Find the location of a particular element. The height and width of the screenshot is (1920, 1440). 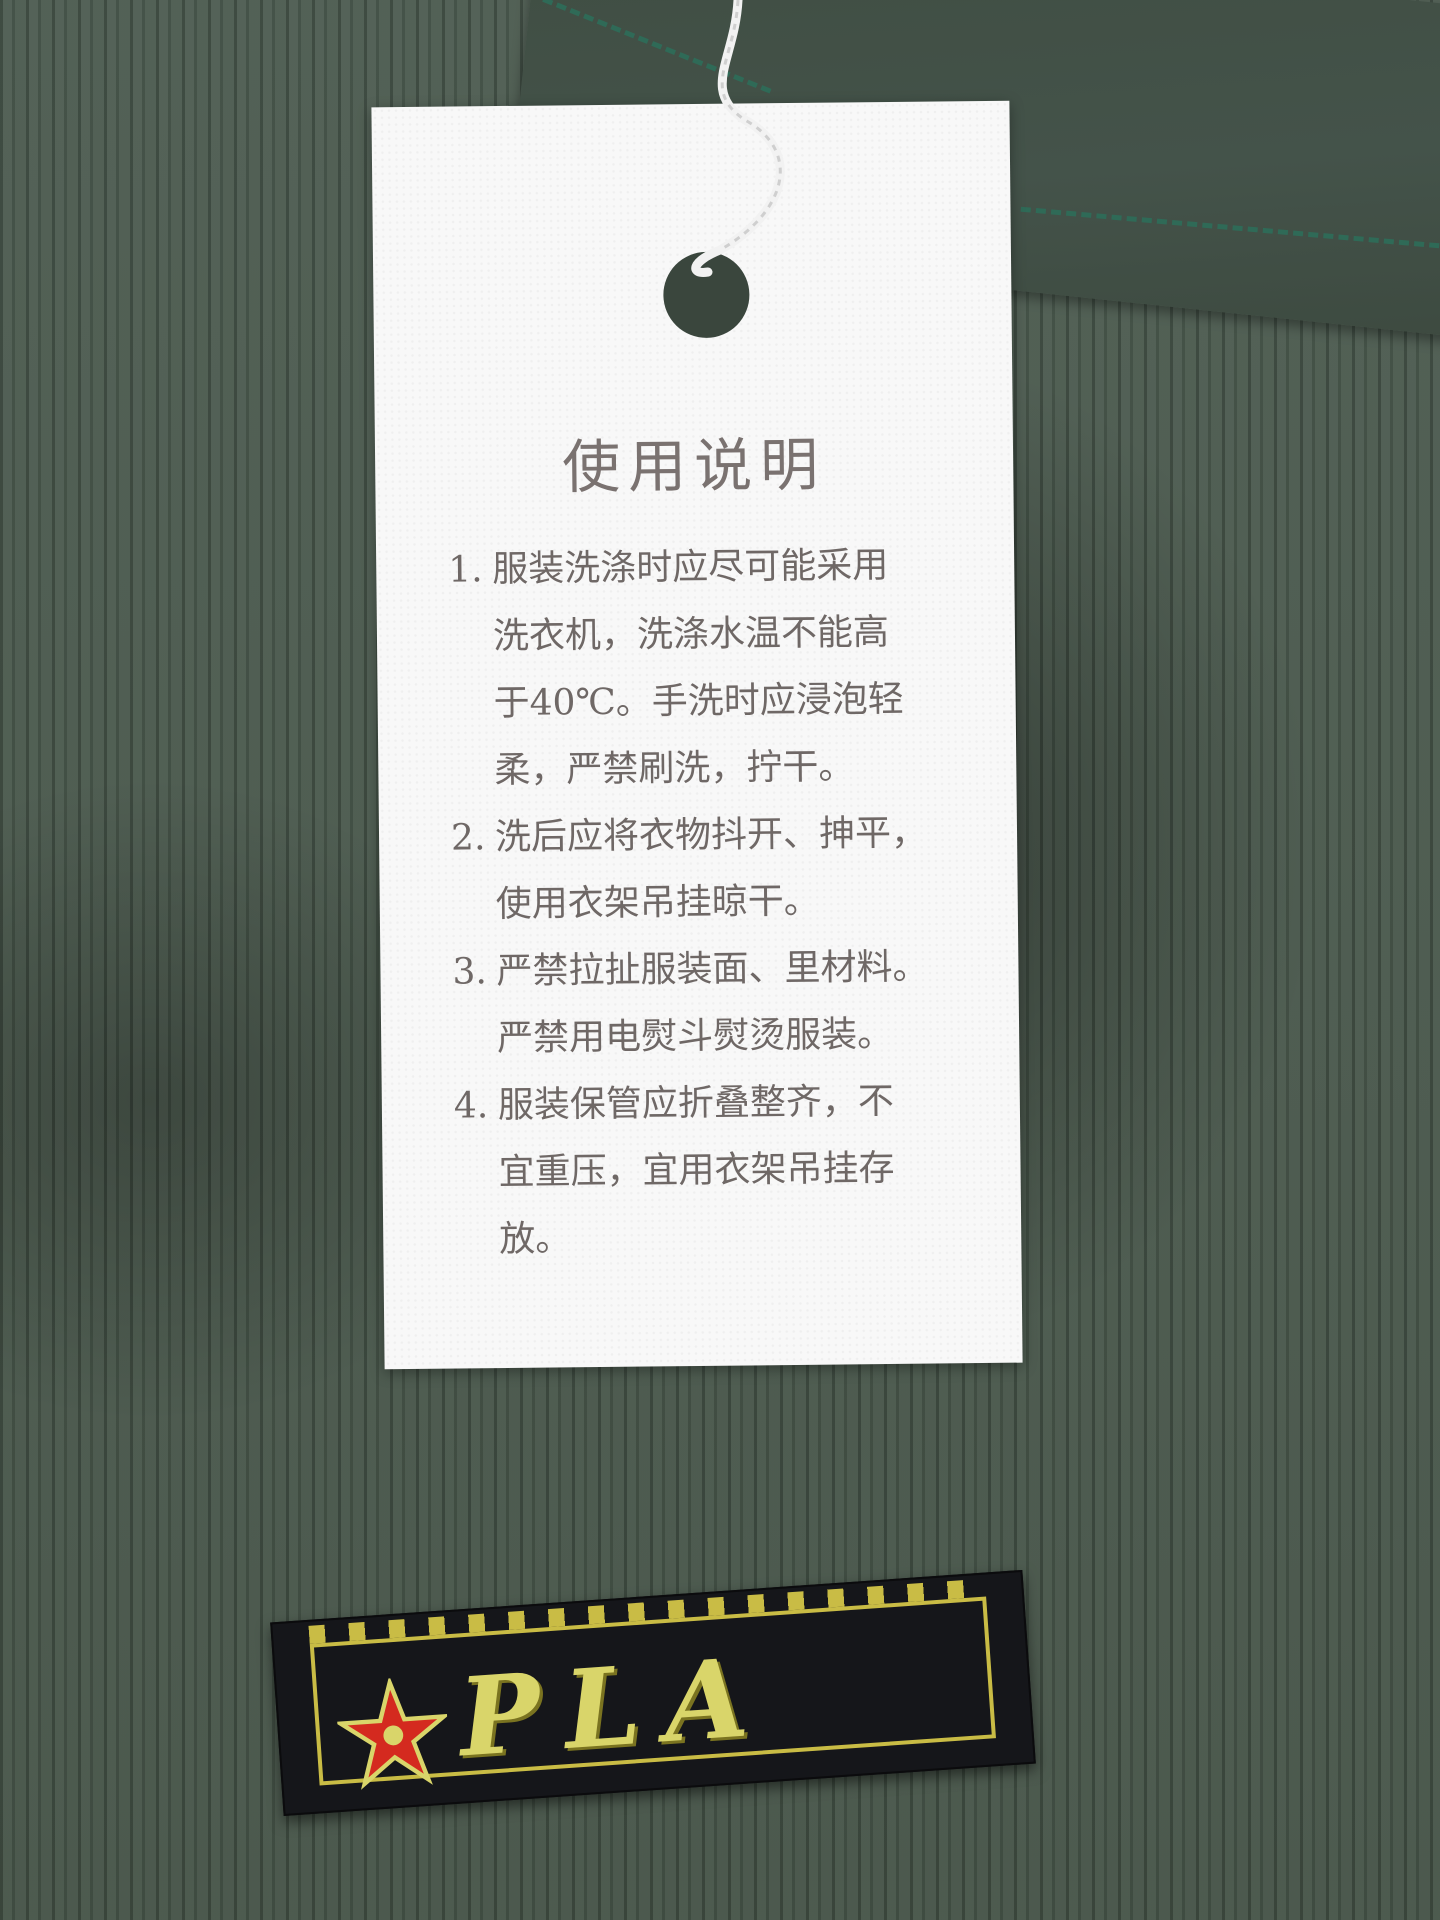

instruction-line: 于40℃。手洗时应浸泡轻 is located at coordinates (698, 701).